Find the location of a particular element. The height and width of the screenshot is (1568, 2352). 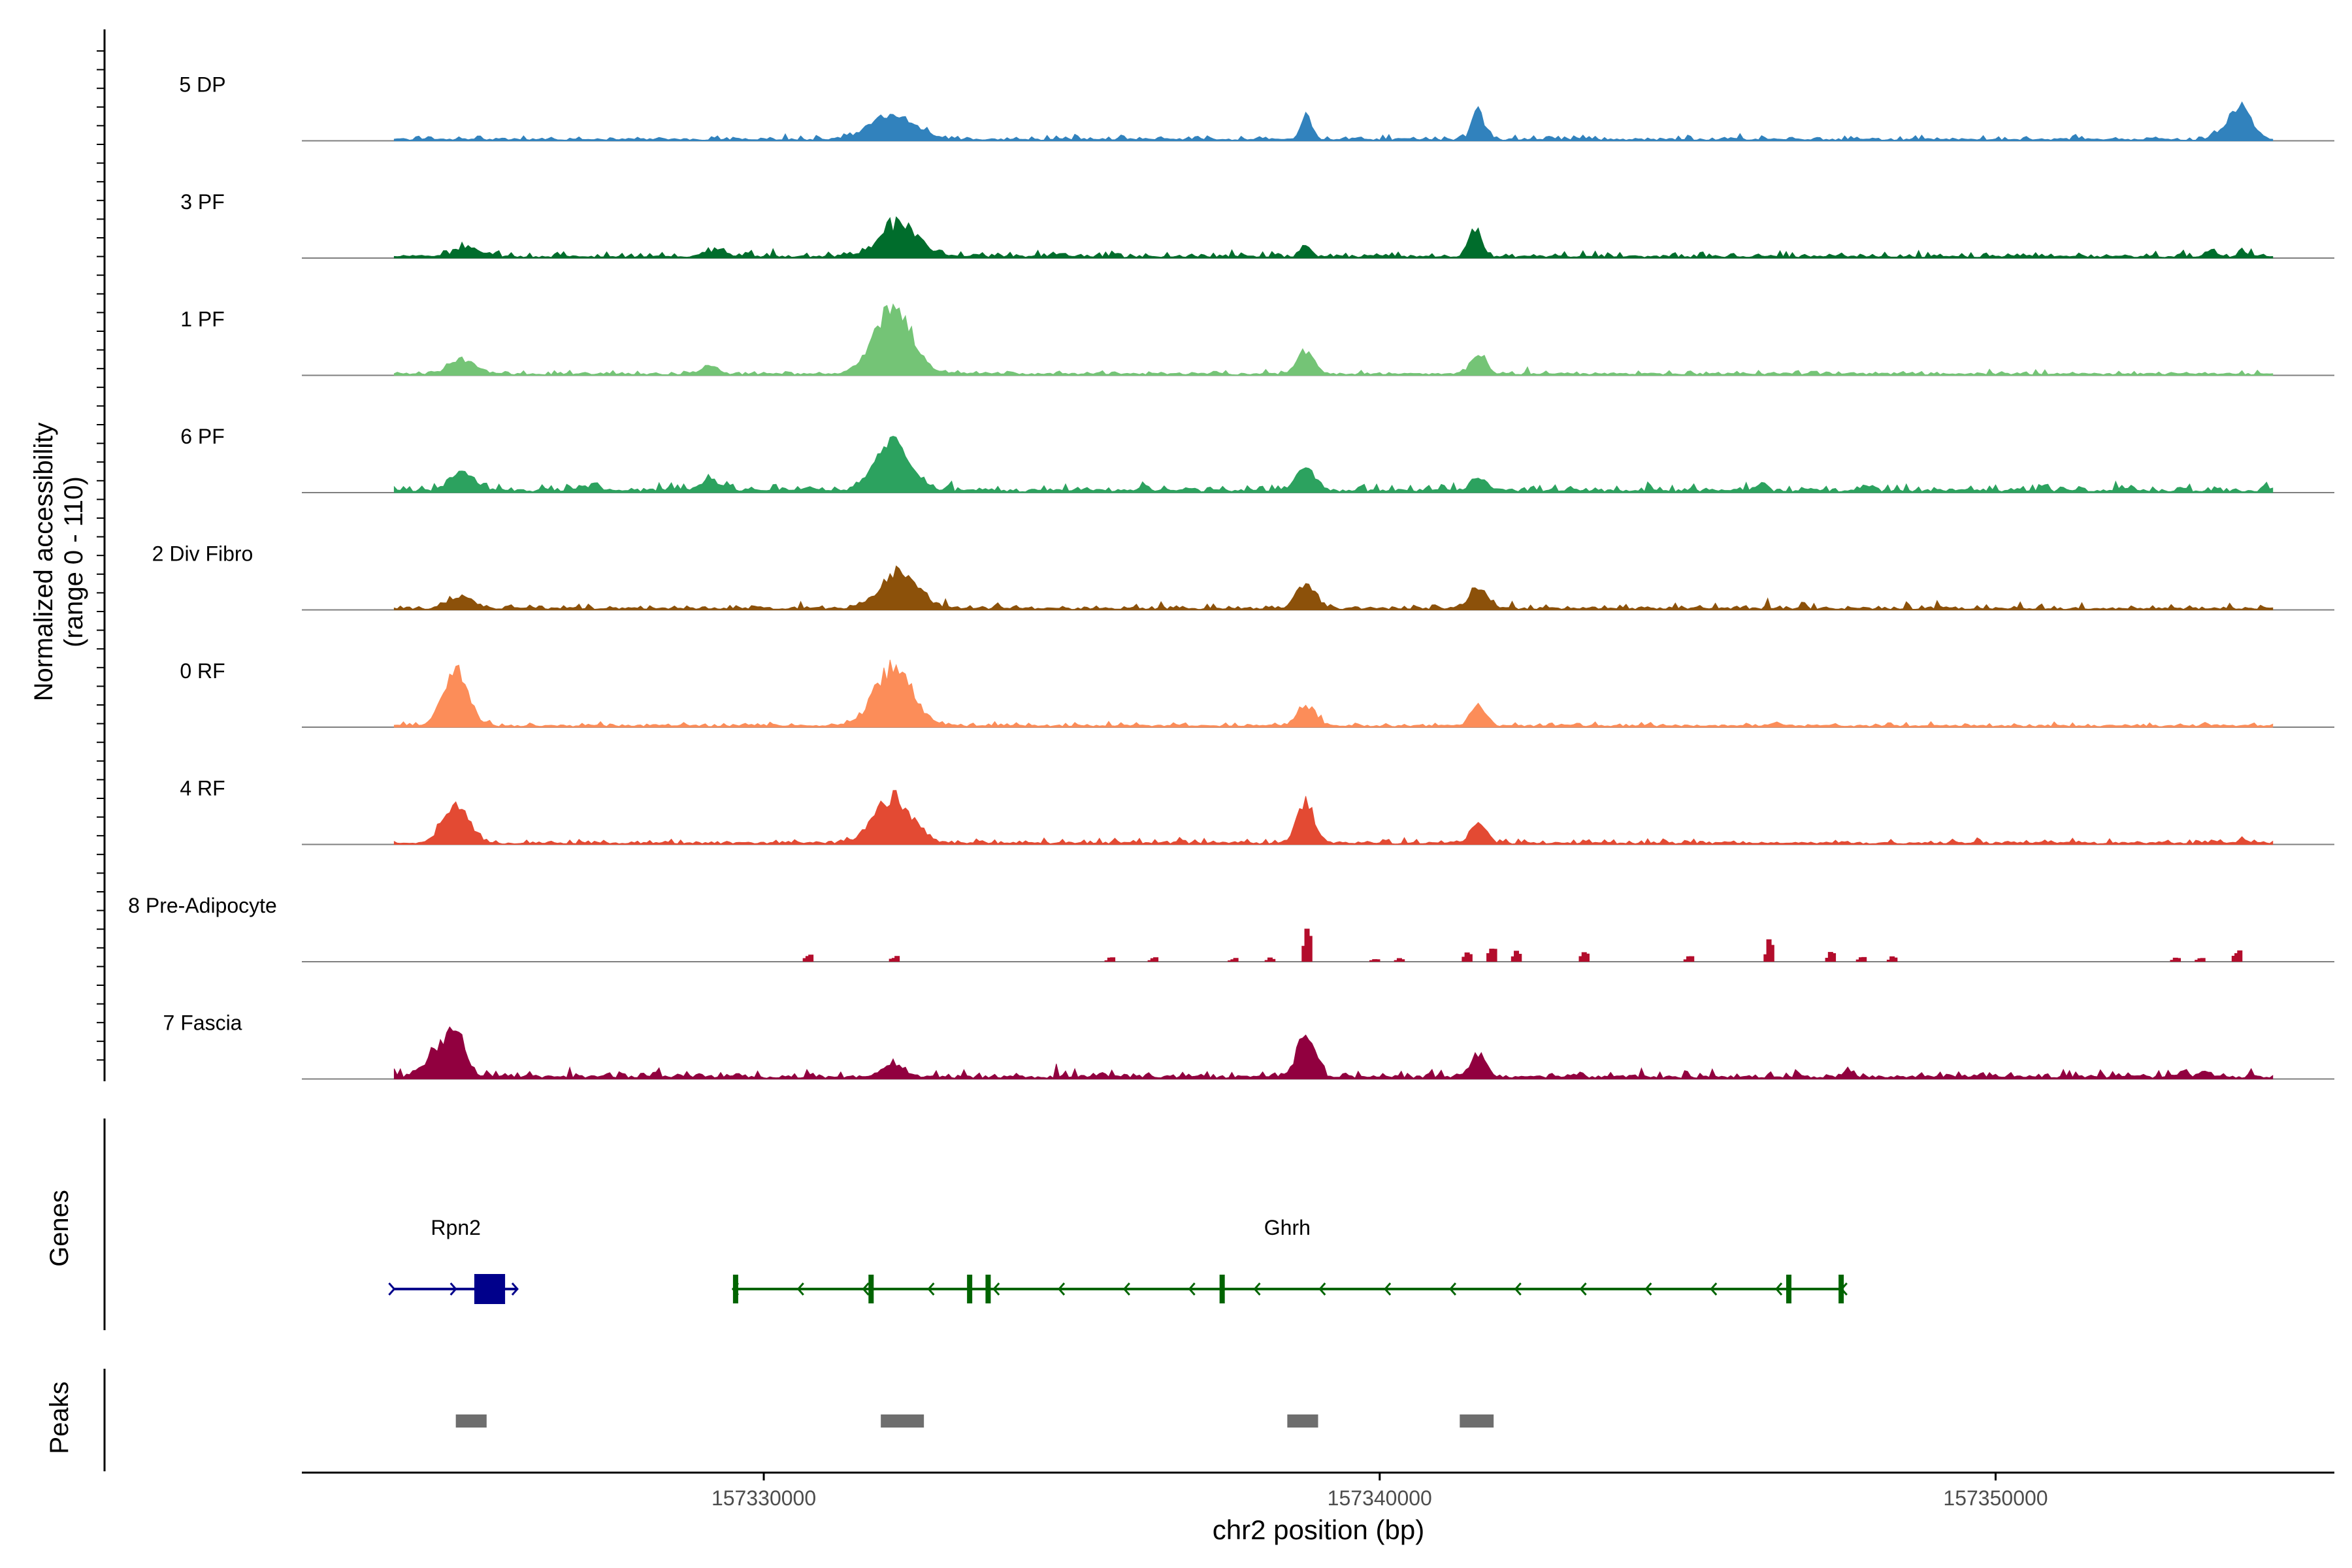

x-axis-title: chr2 position (bp) is located at coordinates (1319, 1529).